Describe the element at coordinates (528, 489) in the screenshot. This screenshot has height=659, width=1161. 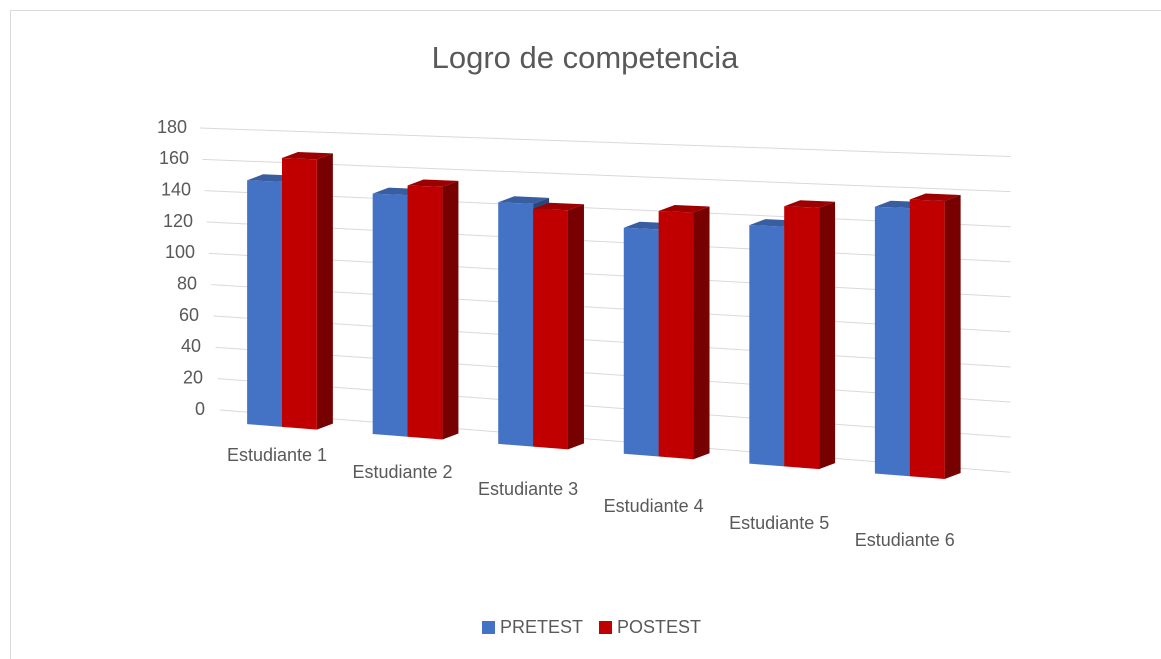
I see `x-tick-label: Estudiante 3` at that location.